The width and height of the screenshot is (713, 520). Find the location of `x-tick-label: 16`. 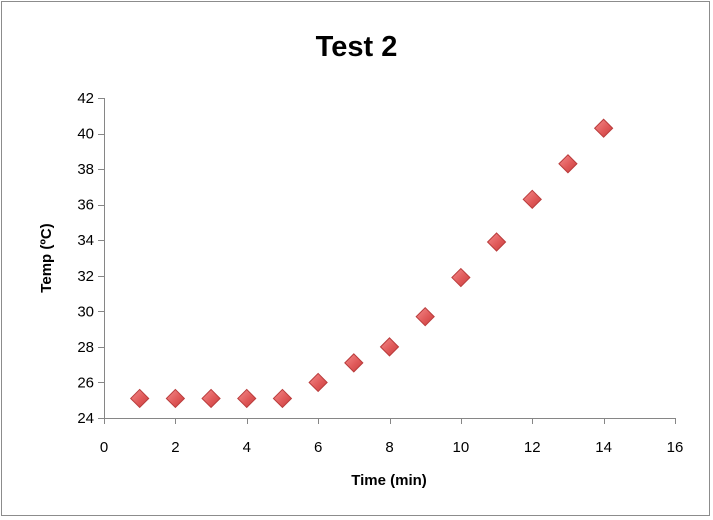

x-tick-label: 16 is located at coordinates (675, 447).